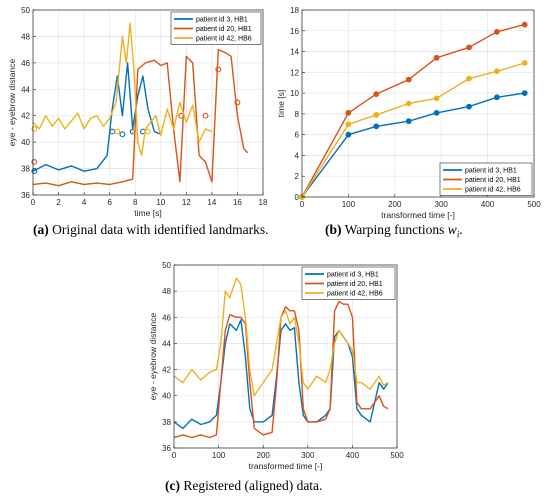  What do you see at coordinates (281, 103) in the screenshot?
I see `y-axis-label: time [s]` at bounding box center [281, 103].